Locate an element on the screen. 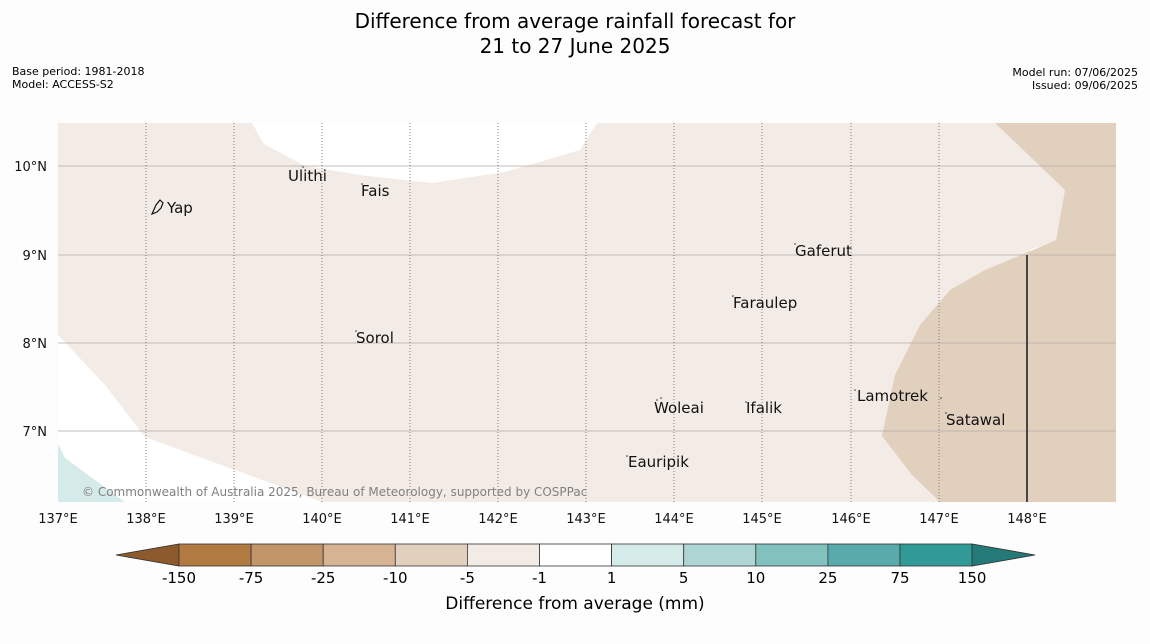 The height and width of the screenshot is (644, 1150). meta-left: Base period: 1981-2018 Model: ACCESS-S2 is located at coordinates (78, 78).